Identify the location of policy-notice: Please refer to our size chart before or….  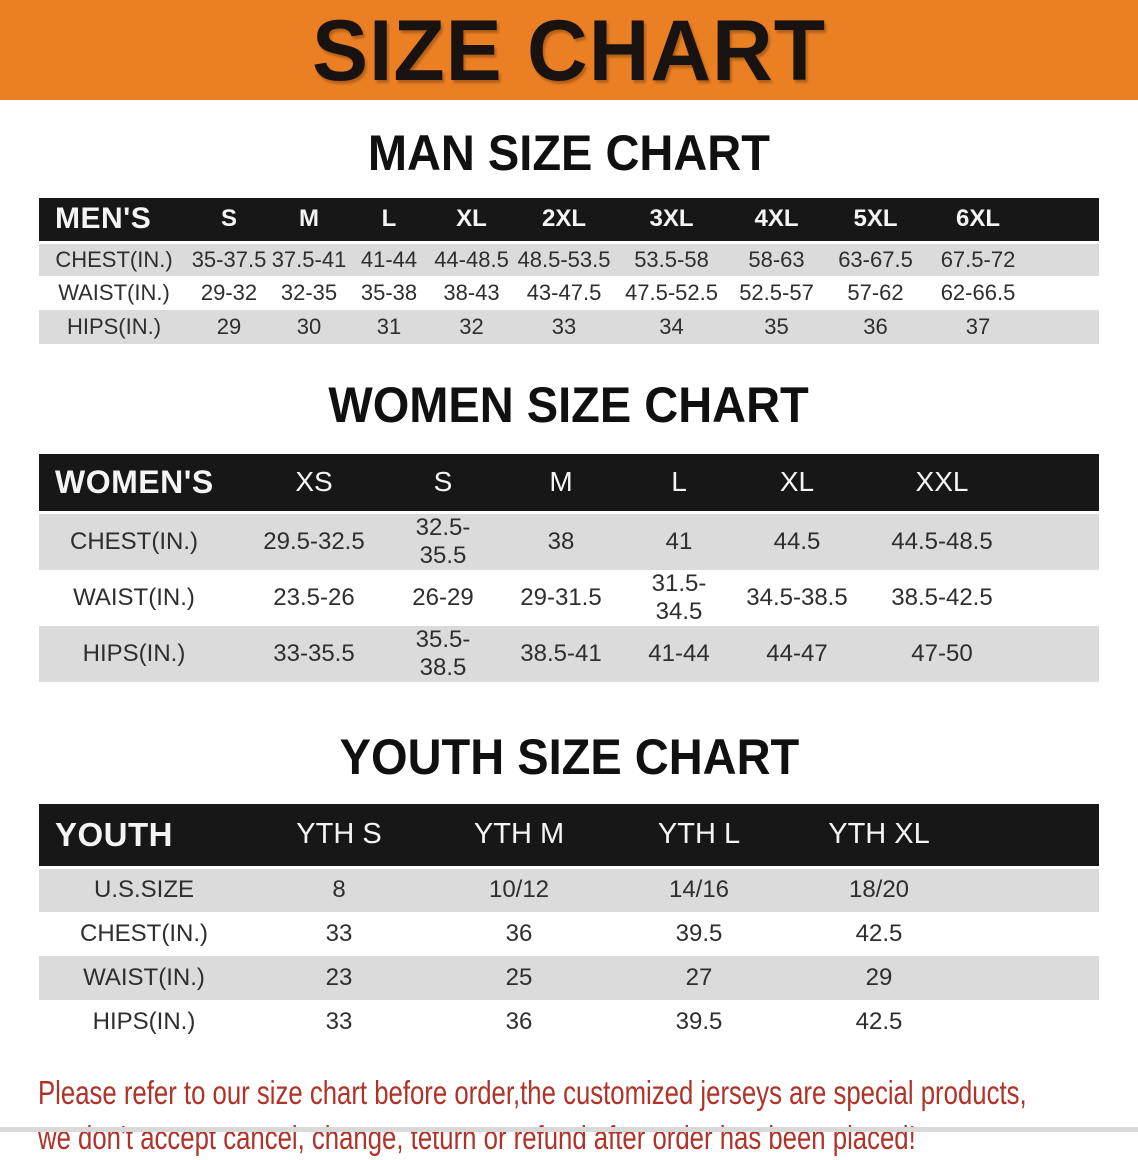
(569, 1115).